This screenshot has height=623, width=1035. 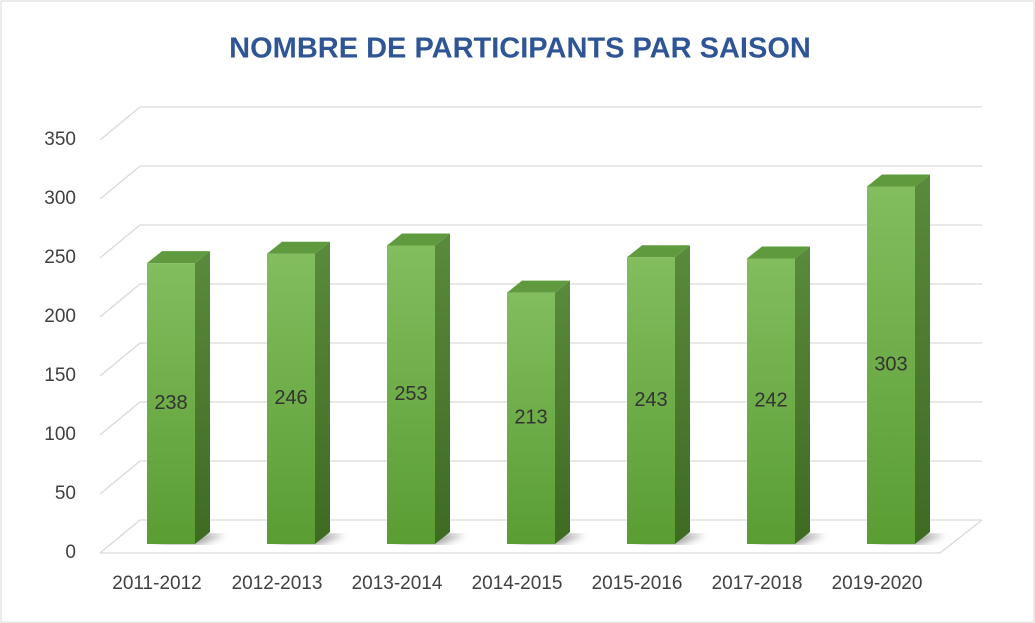 I want to click on data-label: 238, so click(x=170, y=403).